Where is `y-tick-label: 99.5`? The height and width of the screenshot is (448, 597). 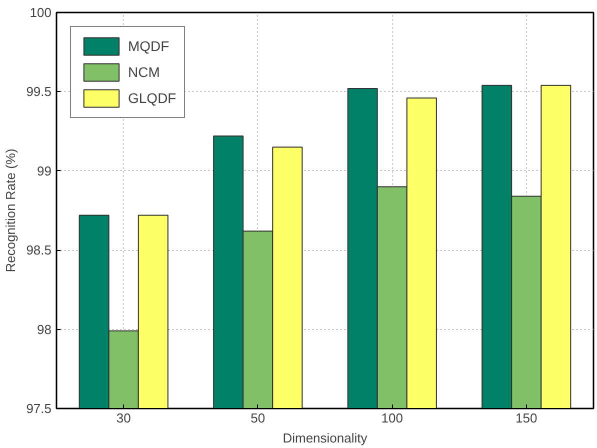
y-tick-label: 99.5 is located at coordinates (39, 92).